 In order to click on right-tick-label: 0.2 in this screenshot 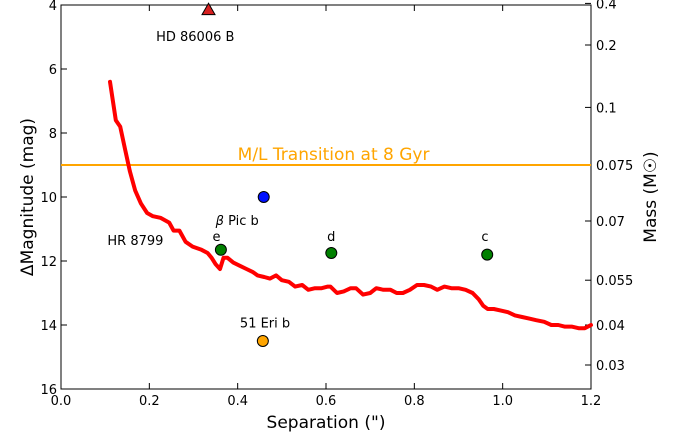, I will do `click(606, 46)`.